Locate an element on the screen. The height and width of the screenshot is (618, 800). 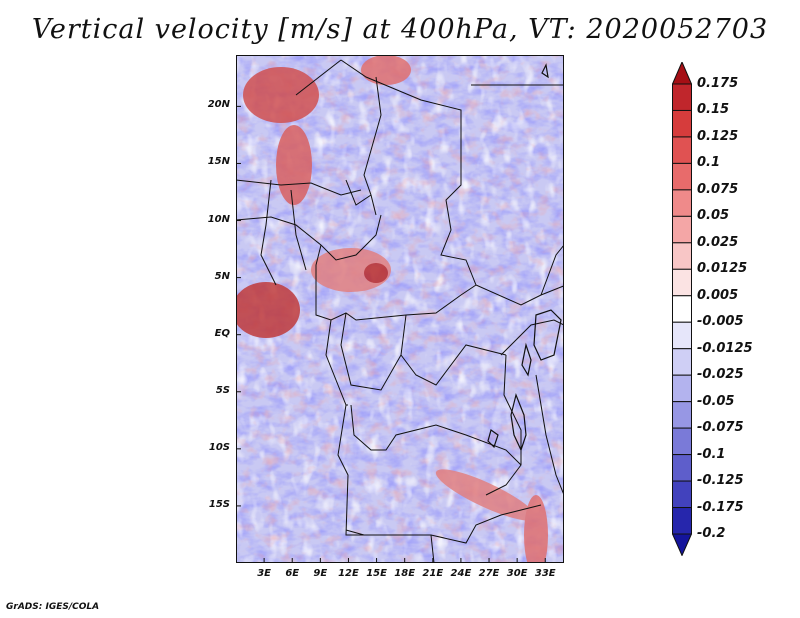
colorbar-label: -0.1 is located at coordinates (711, 454).